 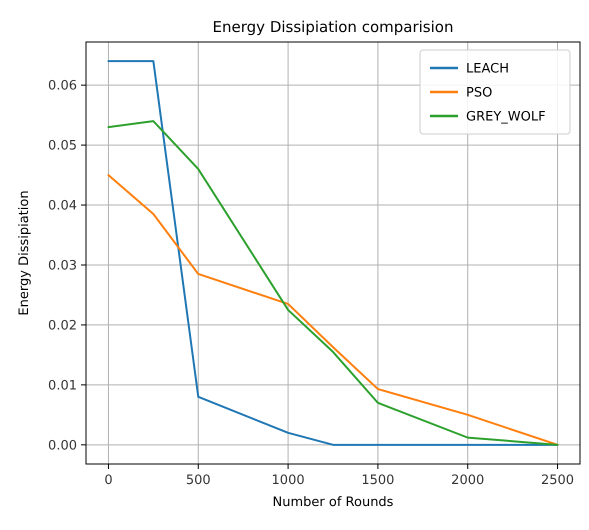 I want to click on x-tick-label: 2500, so click(x=557, y=480).